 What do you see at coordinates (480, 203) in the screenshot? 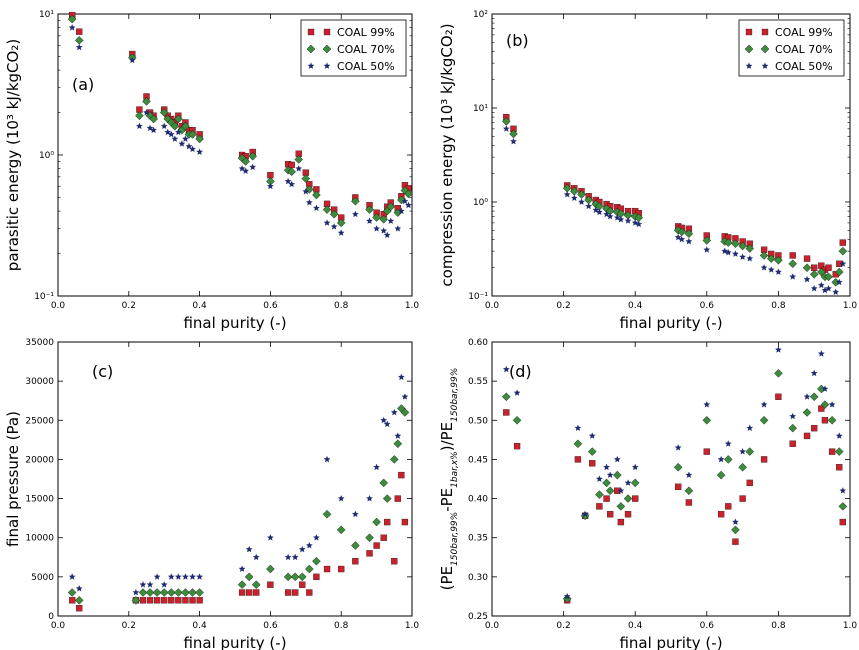
I see `y-tick-label: 10⁰` at bounding box center [480, 203].